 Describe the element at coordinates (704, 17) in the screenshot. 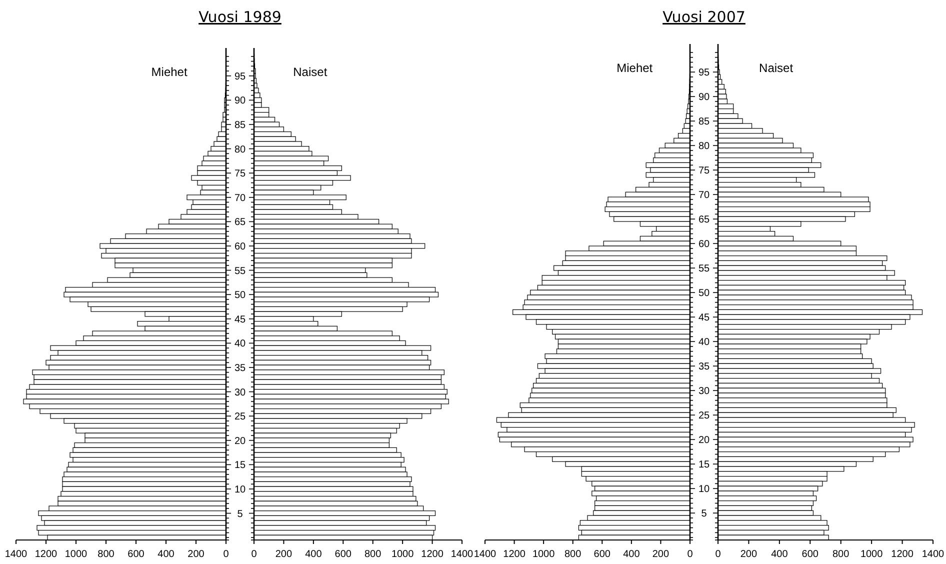

I see `chart-title: Vuosi 2007` at that location.